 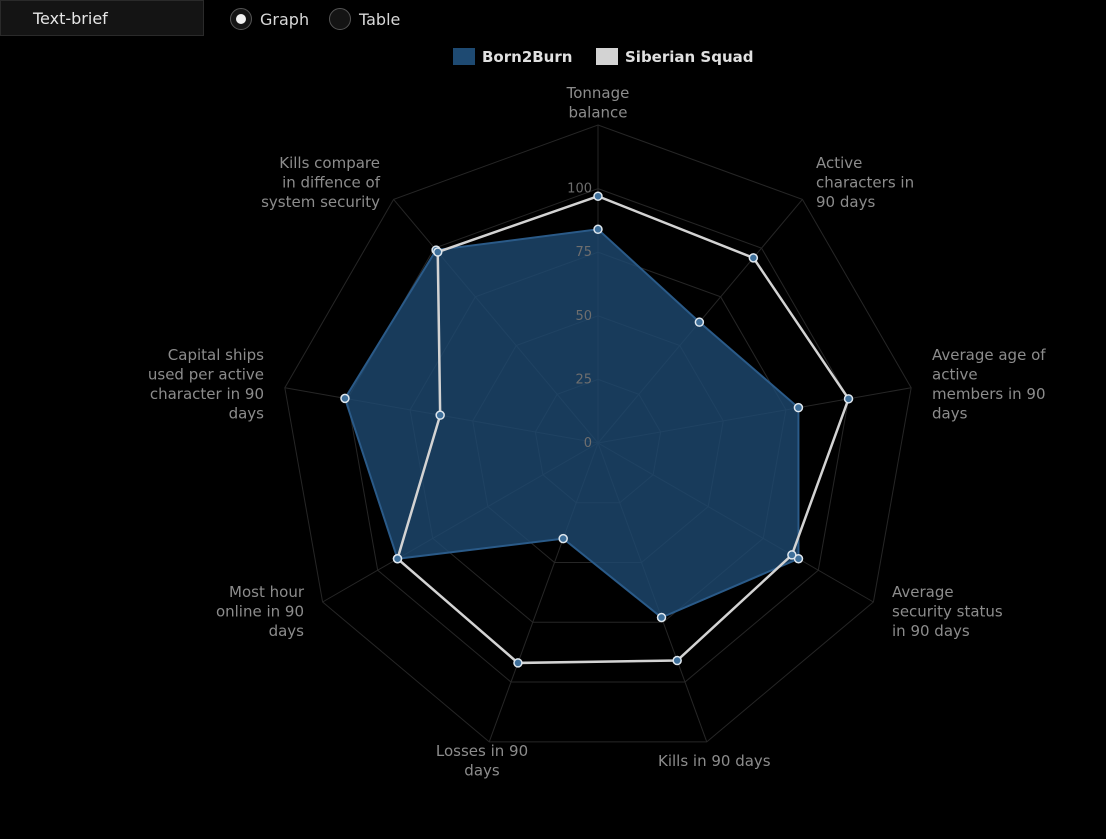 What do you see at coordinates (241, 19) in the screenshot?
I see `graph-radio-icon` at bounding box center [241, 19].